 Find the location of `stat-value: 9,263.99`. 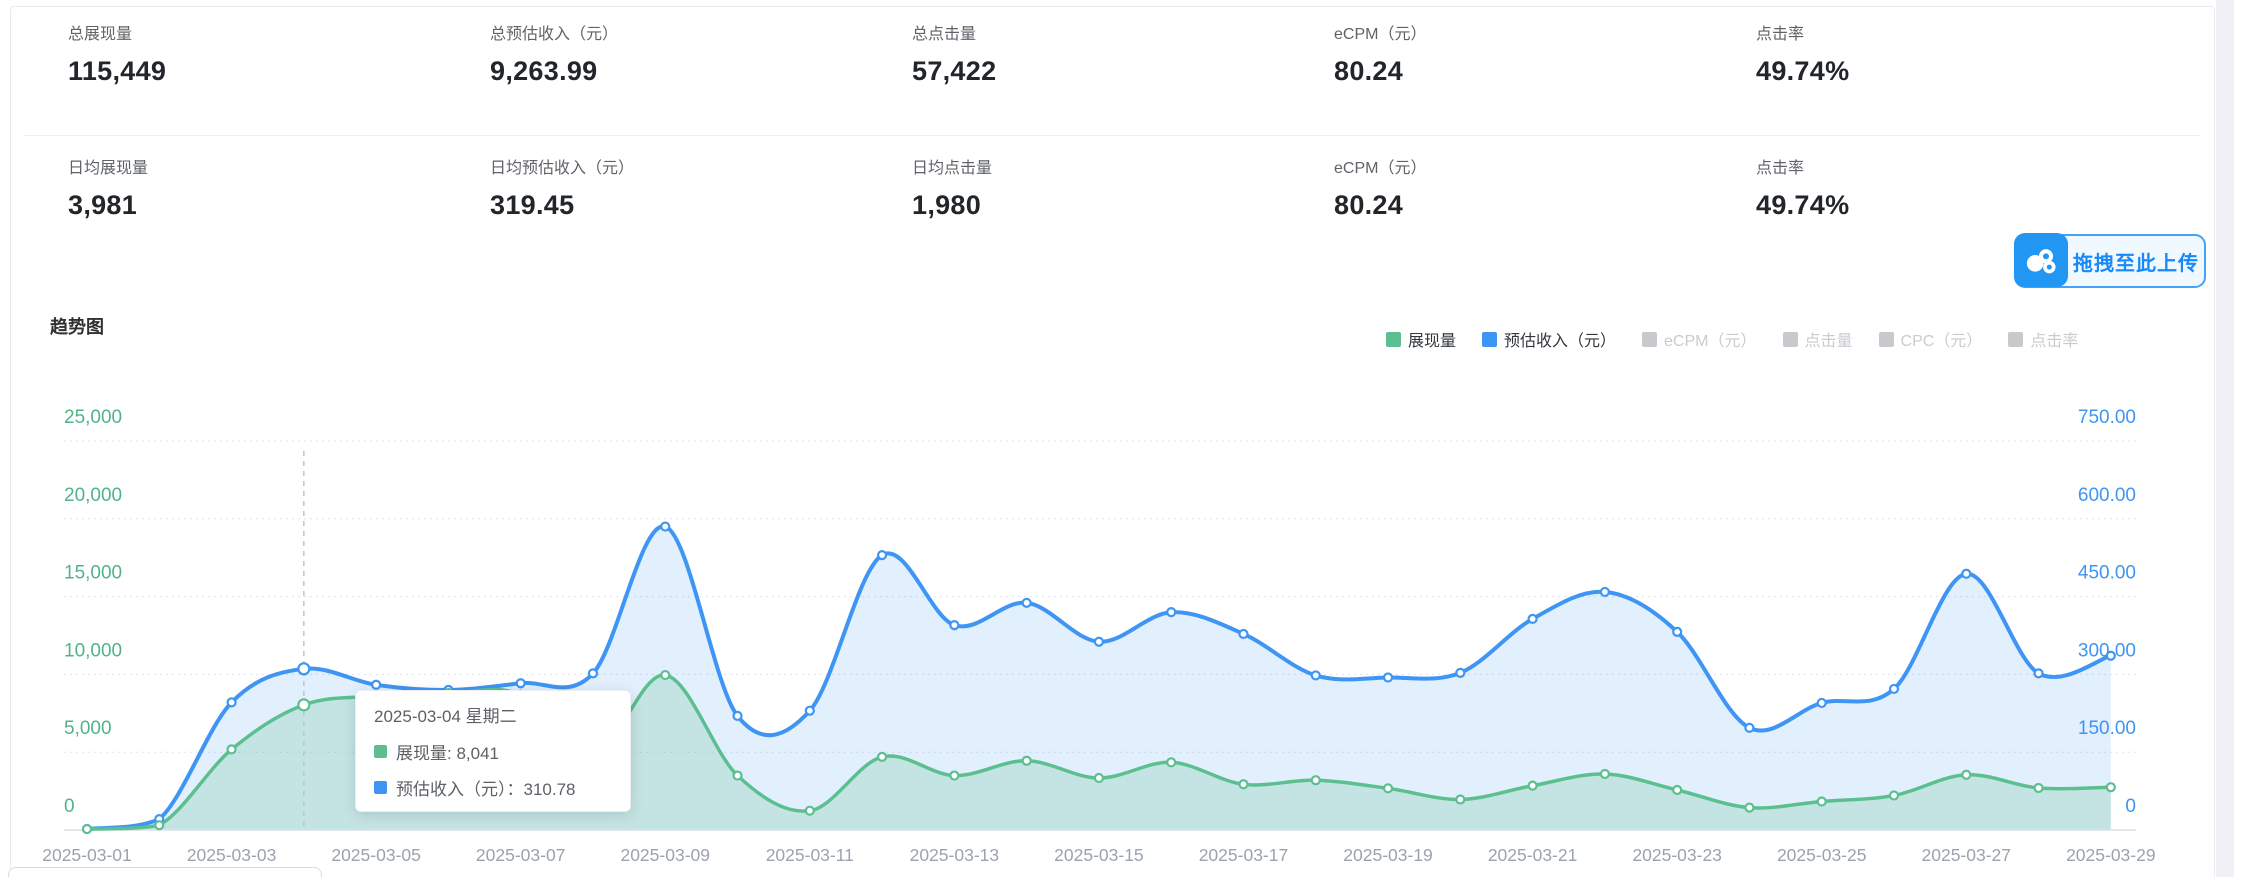

stat-value: 9,263.99 is located at coordinates (544, 71).